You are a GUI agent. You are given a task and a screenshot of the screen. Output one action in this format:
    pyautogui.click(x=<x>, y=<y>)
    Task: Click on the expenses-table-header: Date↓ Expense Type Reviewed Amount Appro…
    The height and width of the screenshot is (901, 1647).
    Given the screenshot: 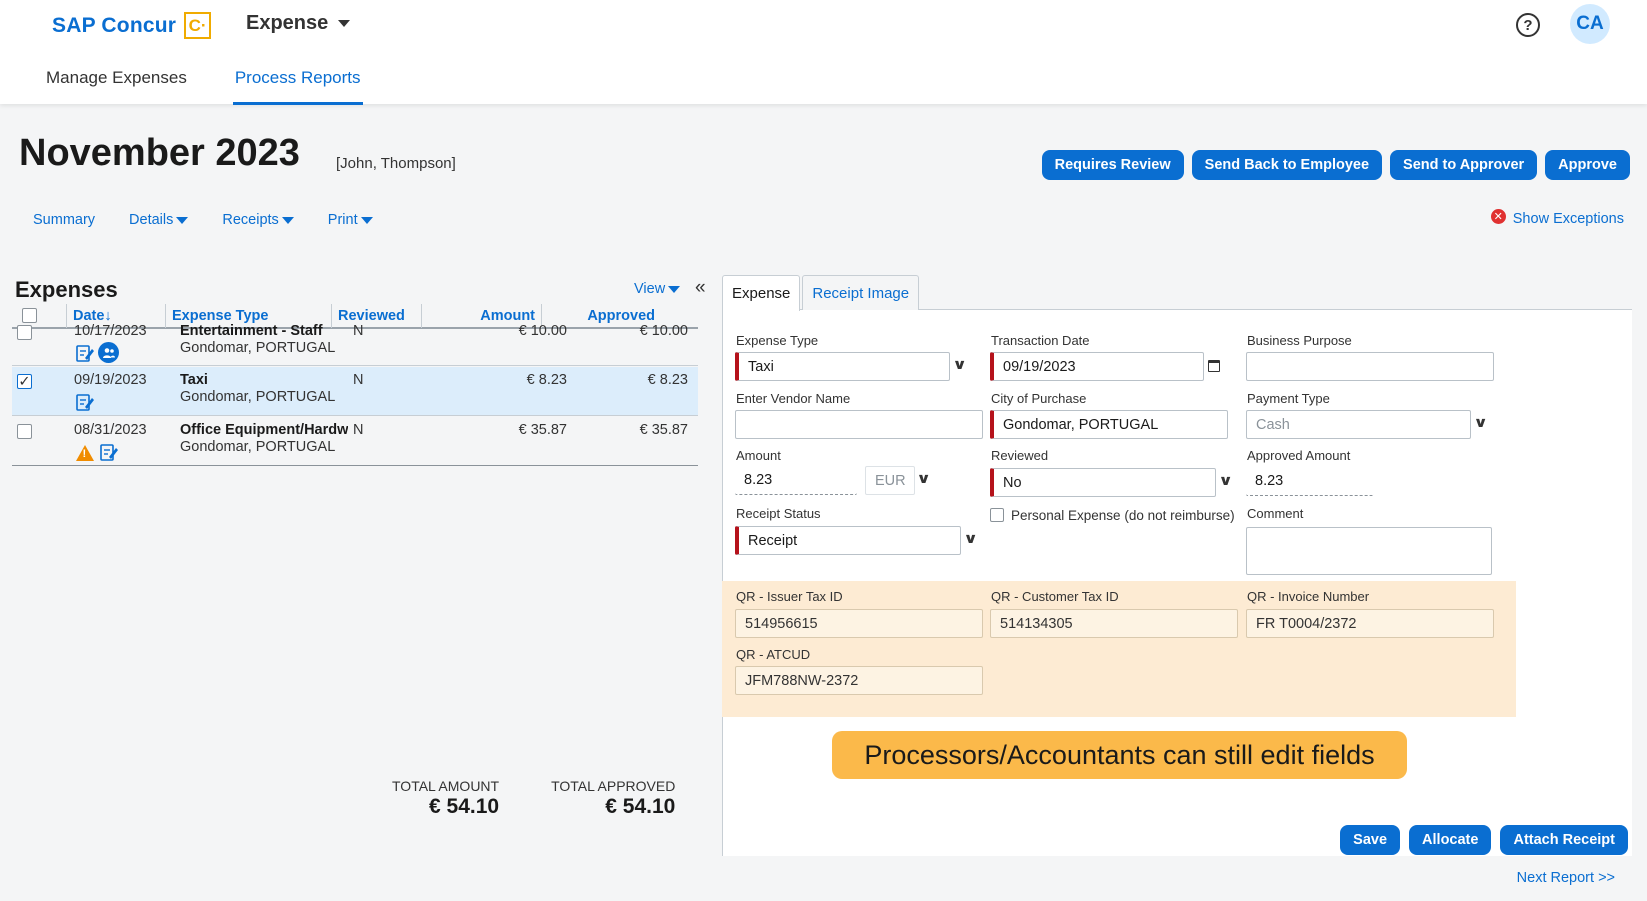 What is the action you would take?
    pyautogui.click(x=355, y=316)
    